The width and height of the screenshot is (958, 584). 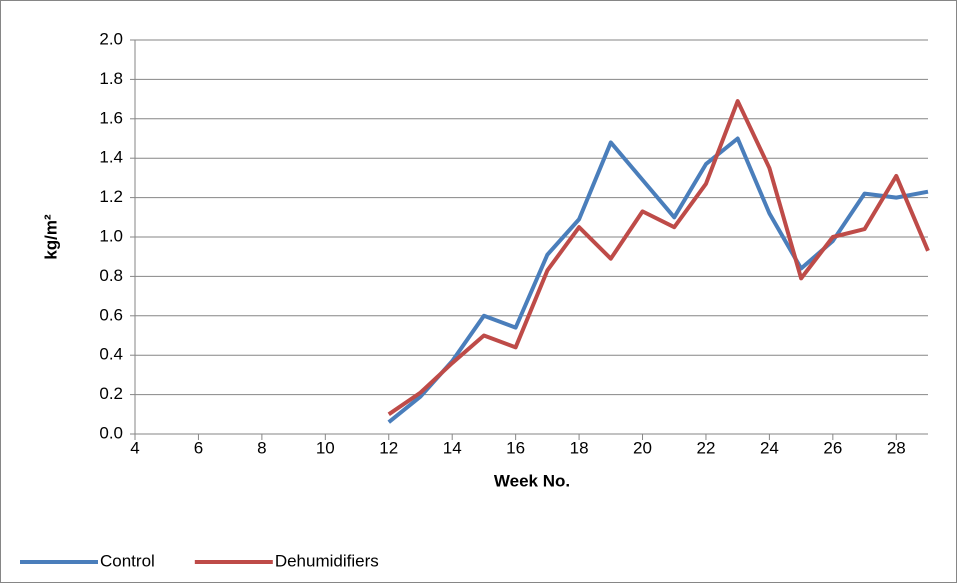 What do you see at coordinates (198, 447) in the screenshot?
I see `x-tick-label: 6` at bounding box center [198, 447].